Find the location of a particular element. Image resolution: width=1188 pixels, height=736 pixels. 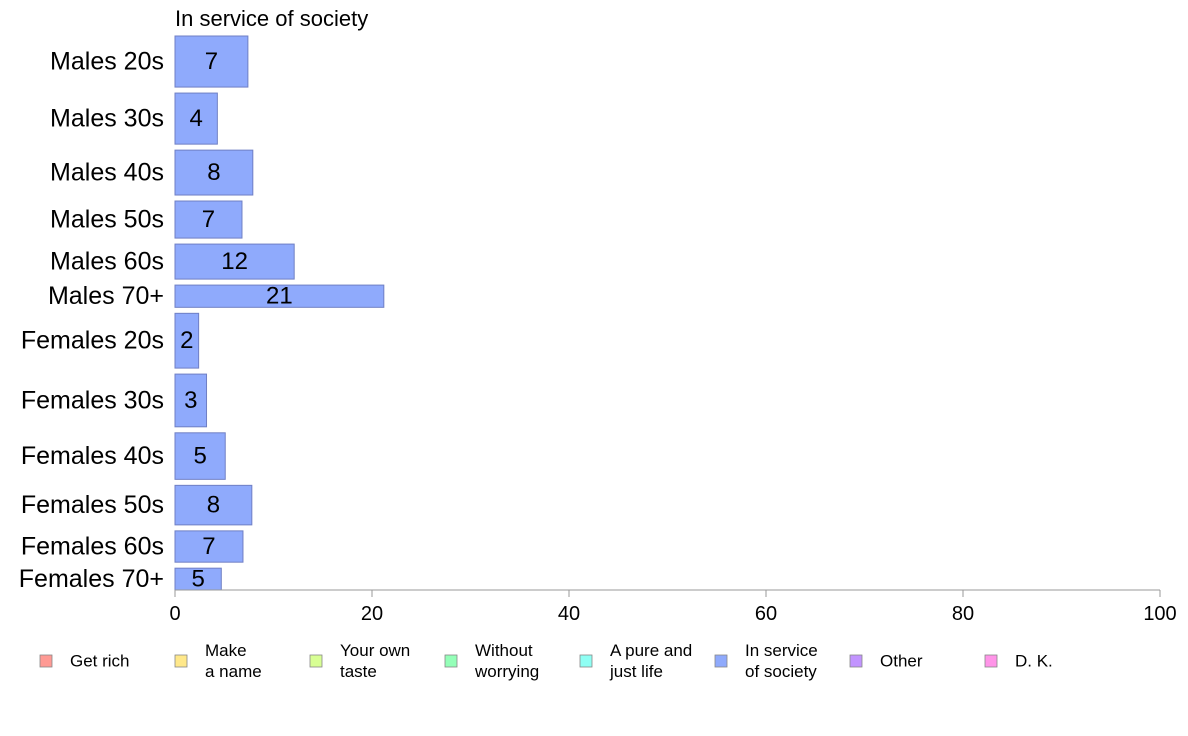

legend-label: just life is located at coordinates (636, 671).